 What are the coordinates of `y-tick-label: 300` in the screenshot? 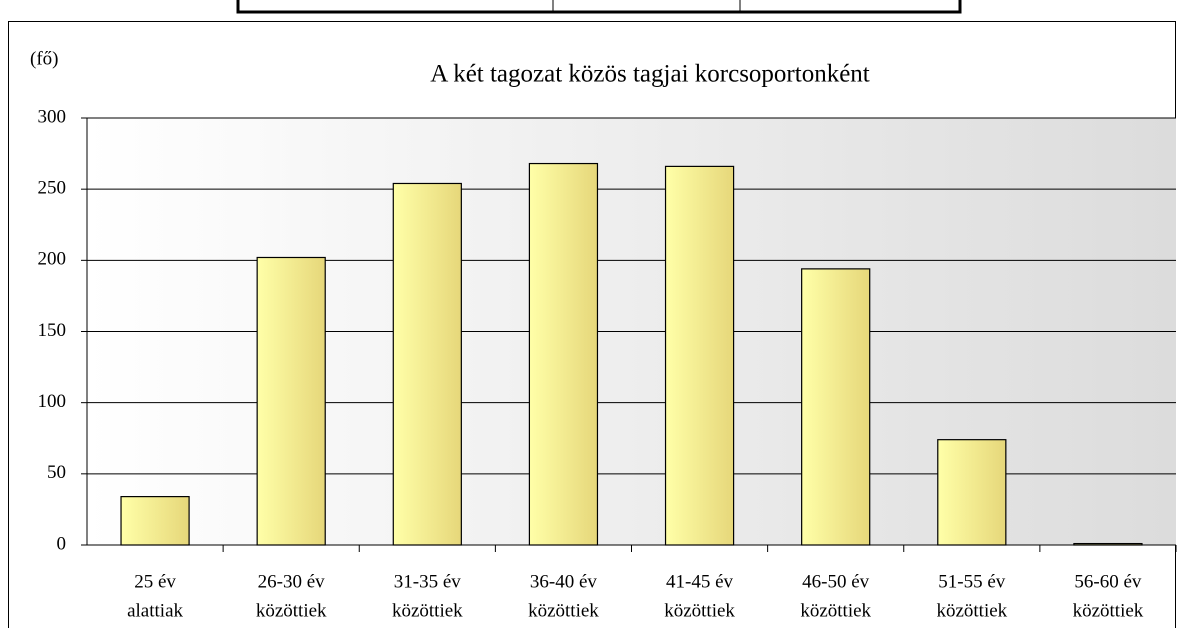 It's located at (52, 116).